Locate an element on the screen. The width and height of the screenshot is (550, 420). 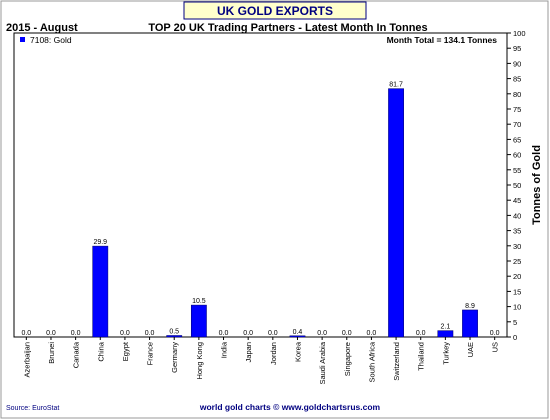
banner-box is located at coordinates (275, 10).